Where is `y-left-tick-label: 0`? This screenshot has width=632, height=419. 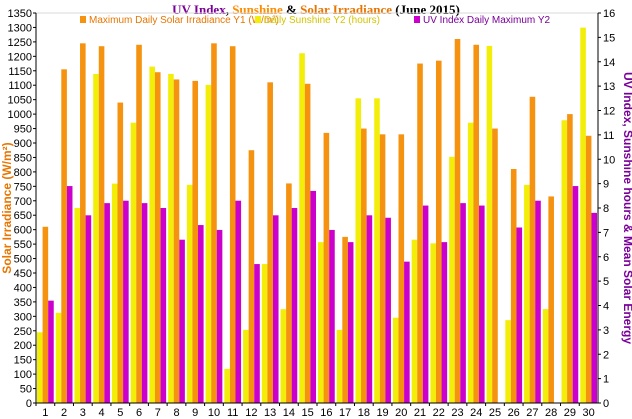
y-left-tick-label: 0 is located at coordinates (29, 404).